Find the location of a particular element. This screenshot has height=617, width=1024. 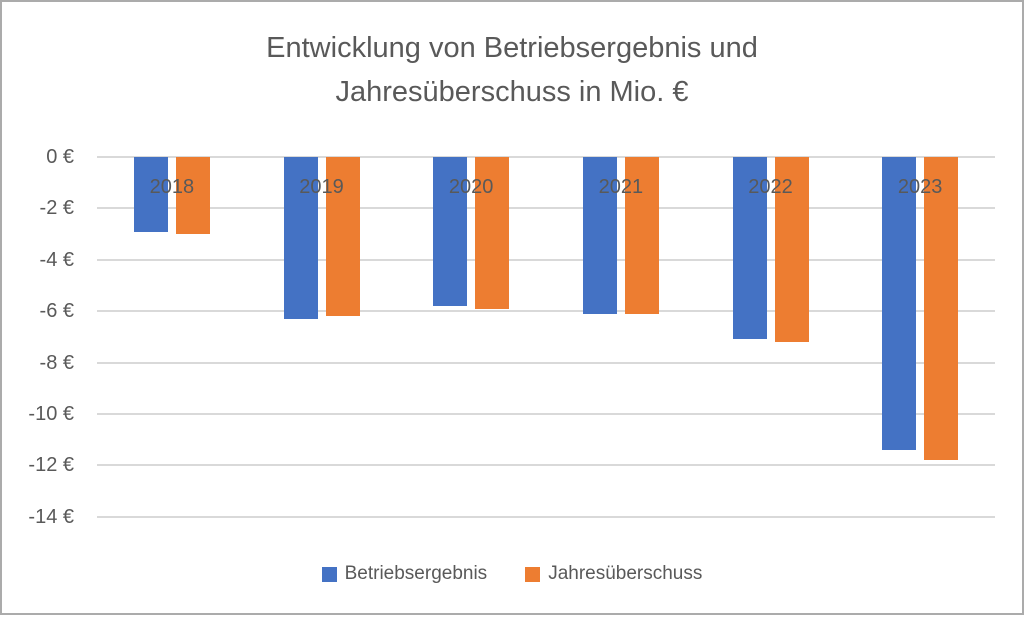

legend-swatch-betriebsergebnis is located at coordinates (329, 574).